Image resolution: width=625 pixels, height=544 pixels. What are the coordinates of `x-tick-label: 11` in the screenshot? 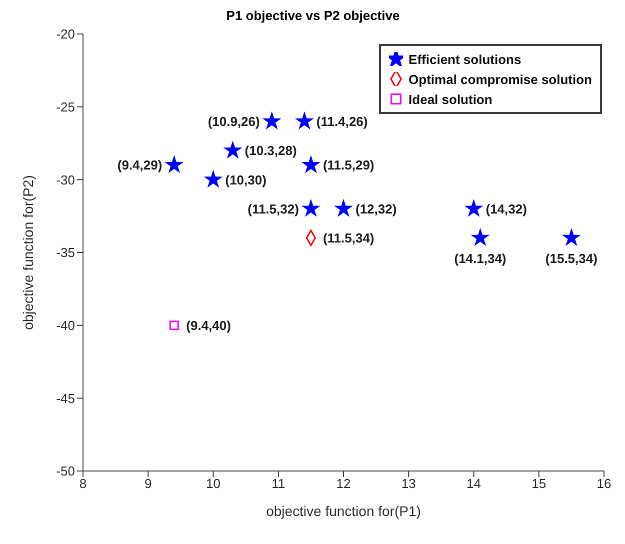 It's located at (279, 484).